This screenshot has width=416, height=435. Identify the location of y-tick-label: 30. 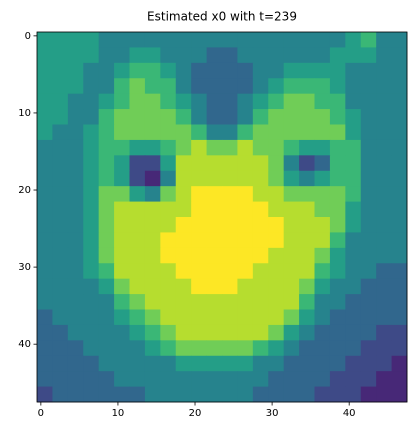
(24, 267).